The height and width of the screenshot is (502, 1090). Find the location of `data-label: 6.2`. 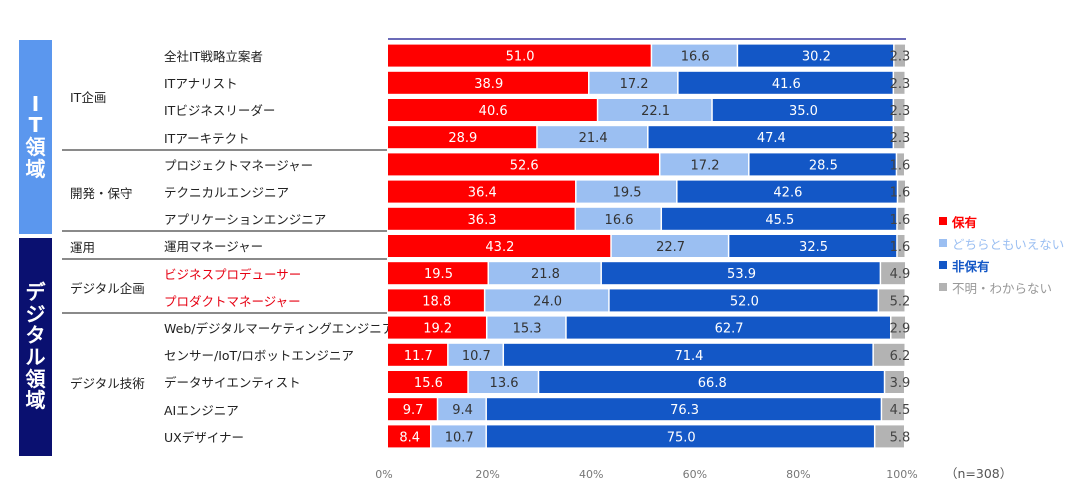

data-label: 6.2 is located at coordinates (900, 356).